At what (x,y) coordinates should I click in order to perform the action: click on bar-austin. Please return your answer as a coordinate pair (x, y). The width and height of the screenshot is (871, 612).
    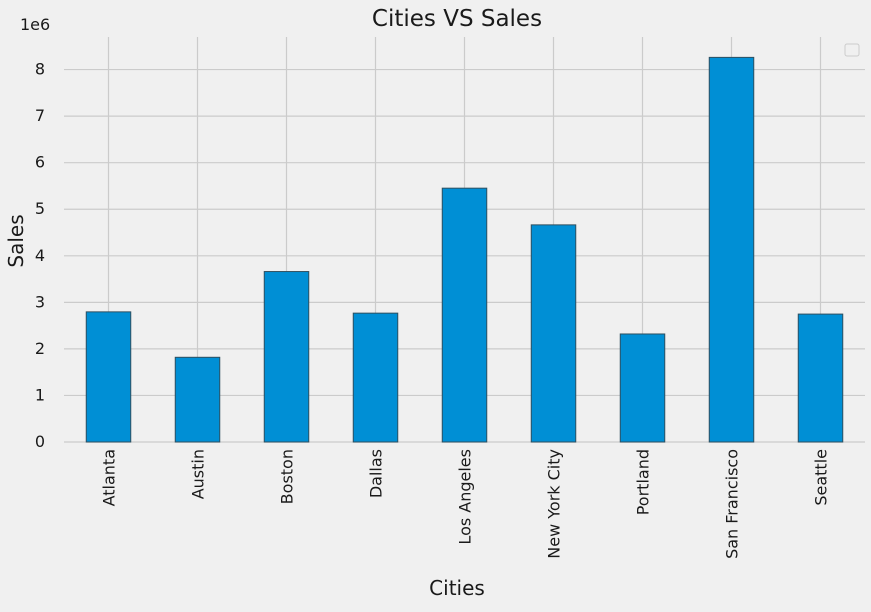
    Looking at the image, I should click on (197, 399).